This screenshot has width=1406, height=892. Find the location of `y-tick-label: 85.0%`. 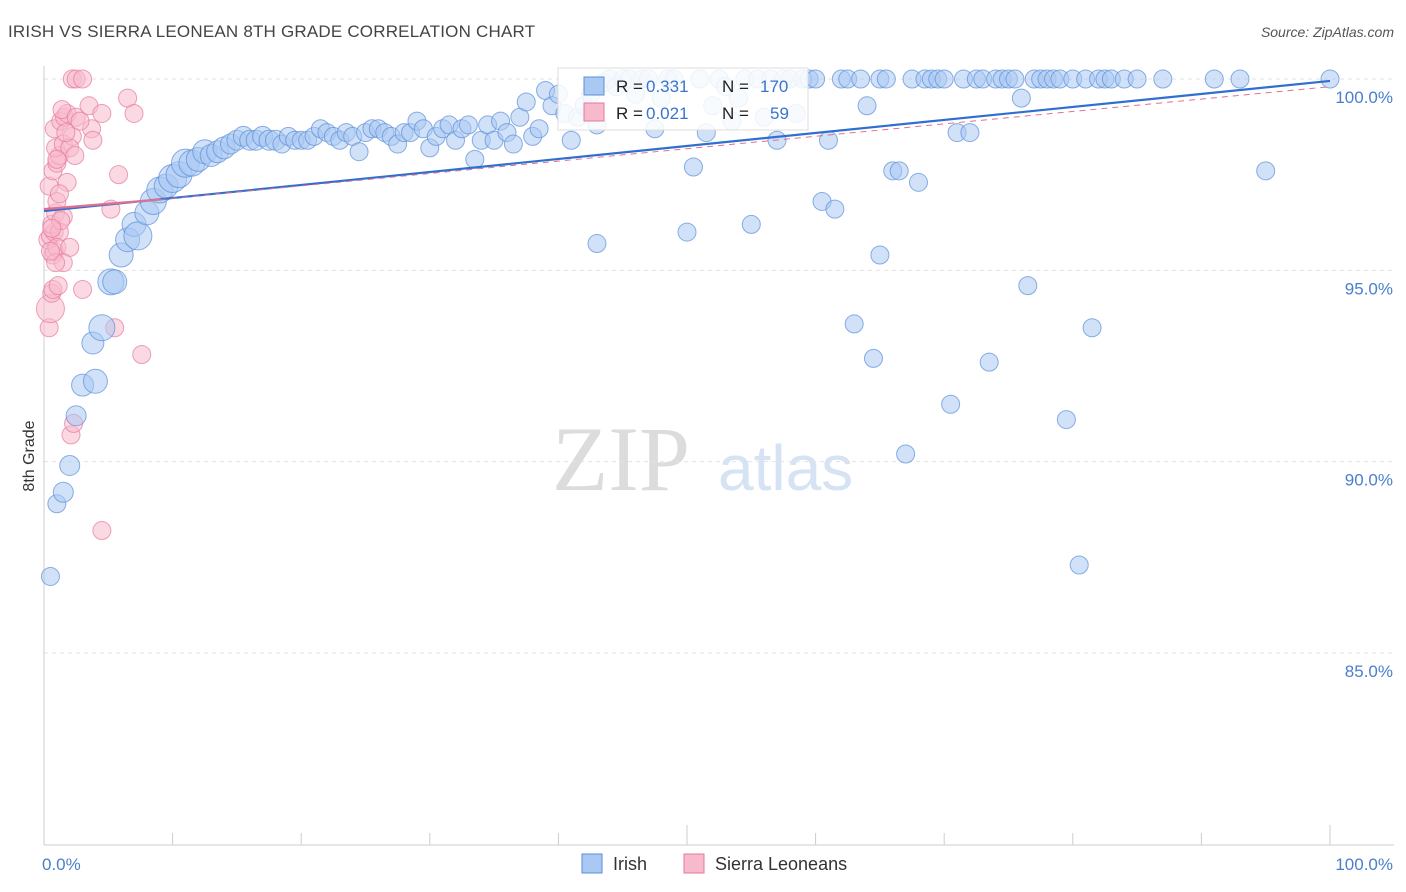

y-tick-label: 85.0% is located at coordinates (1369, 671).